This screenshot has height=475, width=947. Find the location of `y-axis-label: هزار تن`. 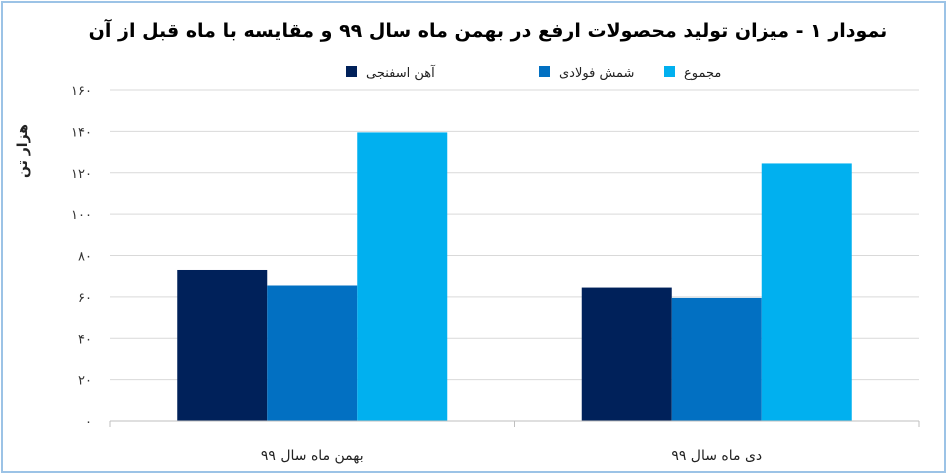

y-axis-label: هزار تن is located at coordinates (23, 151).